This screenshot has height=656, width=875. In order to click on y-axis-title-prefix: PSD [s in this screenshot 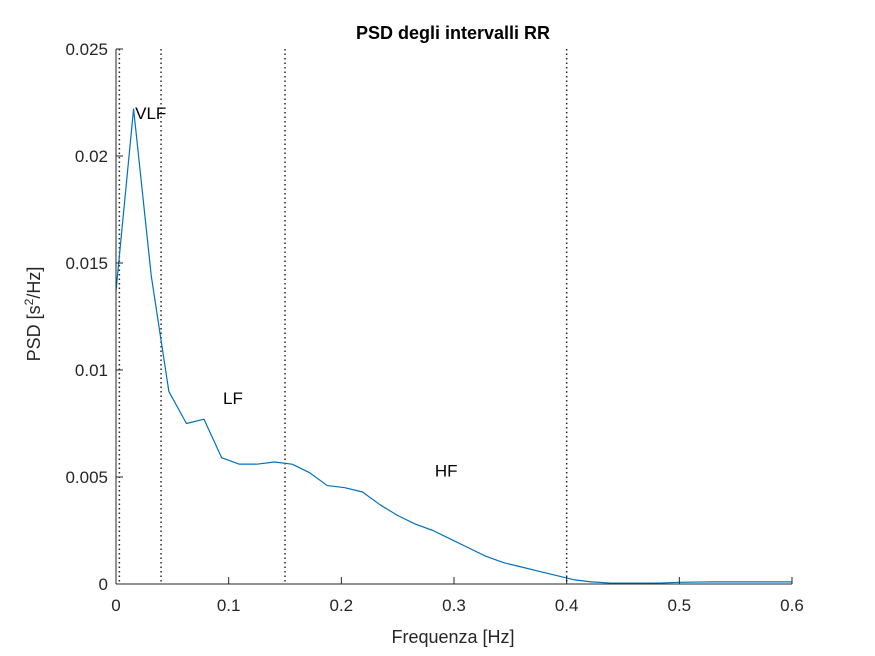, I will do `click(34, 333)`.